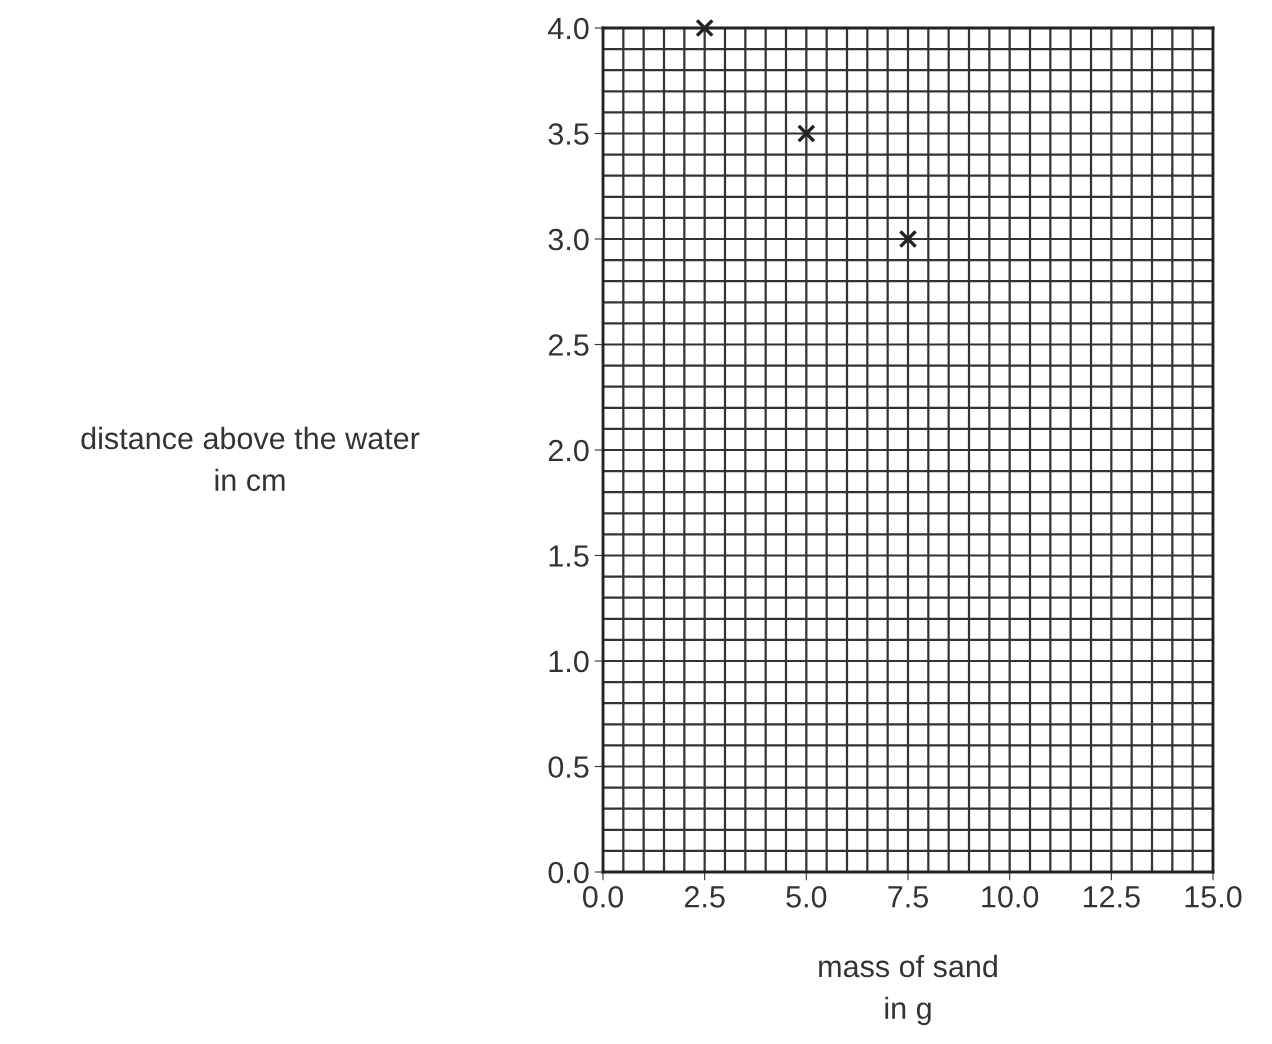 This screenshot has width=1272, height=1044. I want to click on y-tick-label: 0.0, so click(568, 872).